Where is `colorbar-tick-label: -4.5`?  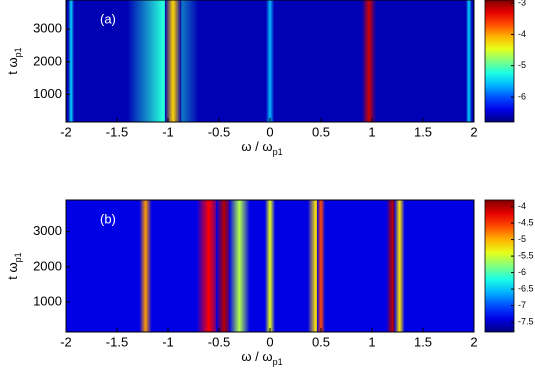
colorbar-tick-label: -4.5 is located at coordinates (526, 222).